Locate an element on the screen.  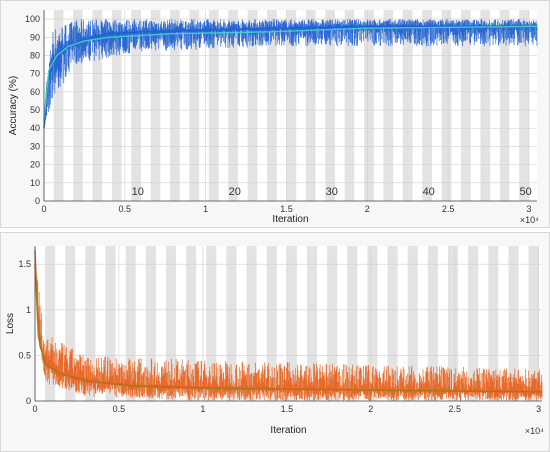
epoch-label: 50 is located at coordinates (526, 192).